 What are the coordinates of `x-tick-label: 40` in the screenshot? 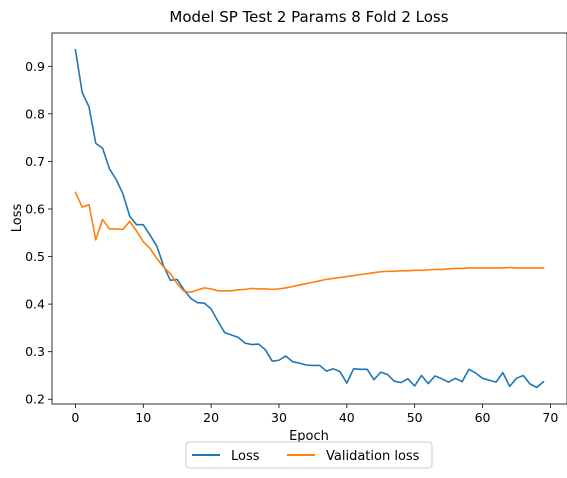 It's located at (347, 417).